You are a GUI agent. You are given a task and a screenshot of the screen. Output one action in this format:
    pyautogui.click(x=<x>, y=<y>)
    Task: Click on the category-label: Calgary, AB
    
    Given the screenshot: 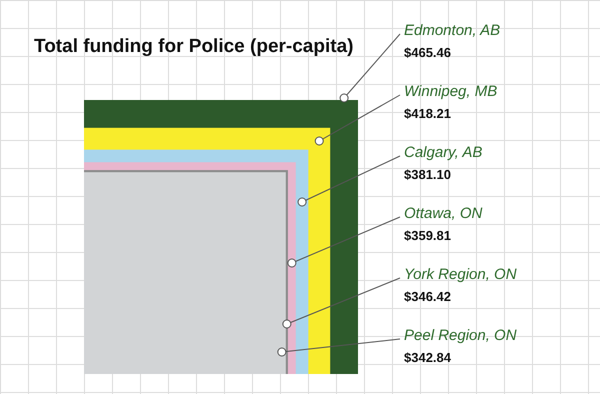 What is the action you would take?
    pyautogui.click(x=443, y=152)
    